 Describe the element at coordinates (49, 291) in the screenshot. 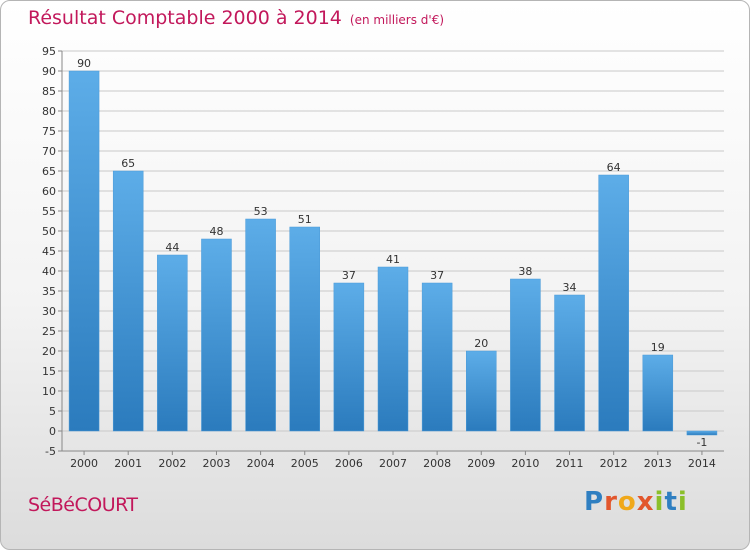

I see `y-tick-label: 35` at that location.